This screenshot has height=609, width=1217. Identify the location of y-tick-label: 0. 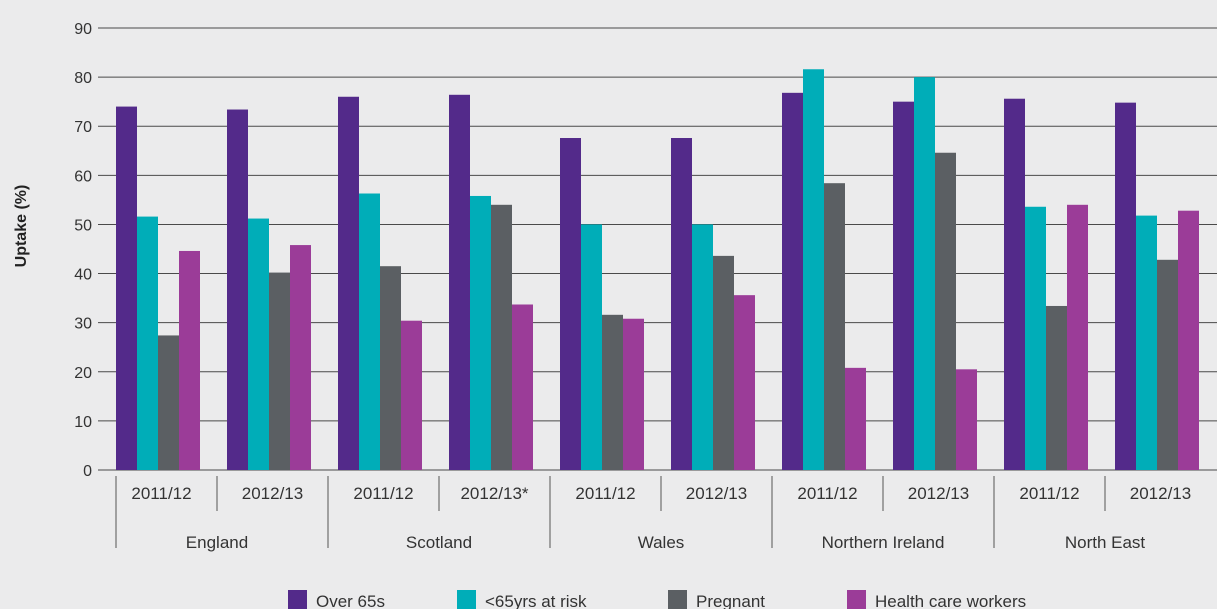
(87, 471).